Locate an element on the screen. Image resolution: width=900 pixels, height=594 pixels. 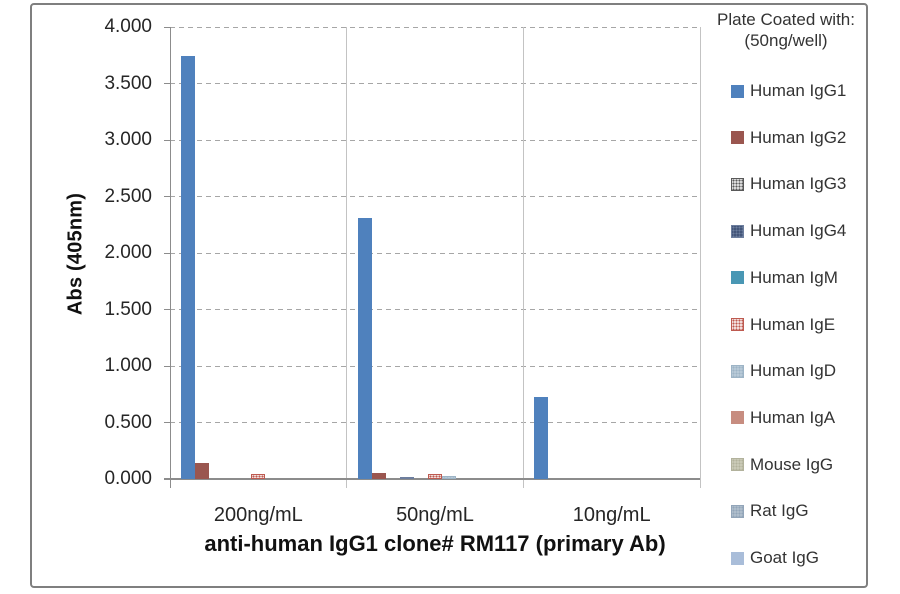
legend-item-goat-igg: Goat IgG is located at coordinates (775, 557).